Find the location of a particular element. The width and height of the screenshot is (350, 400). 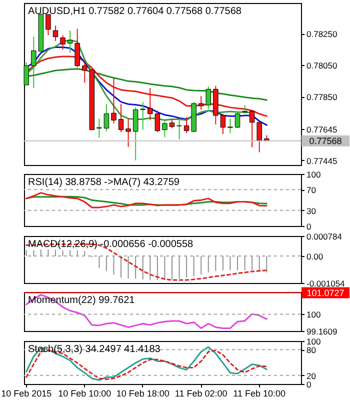

y-tick-label: 20 is located at coordinates (311, 375).